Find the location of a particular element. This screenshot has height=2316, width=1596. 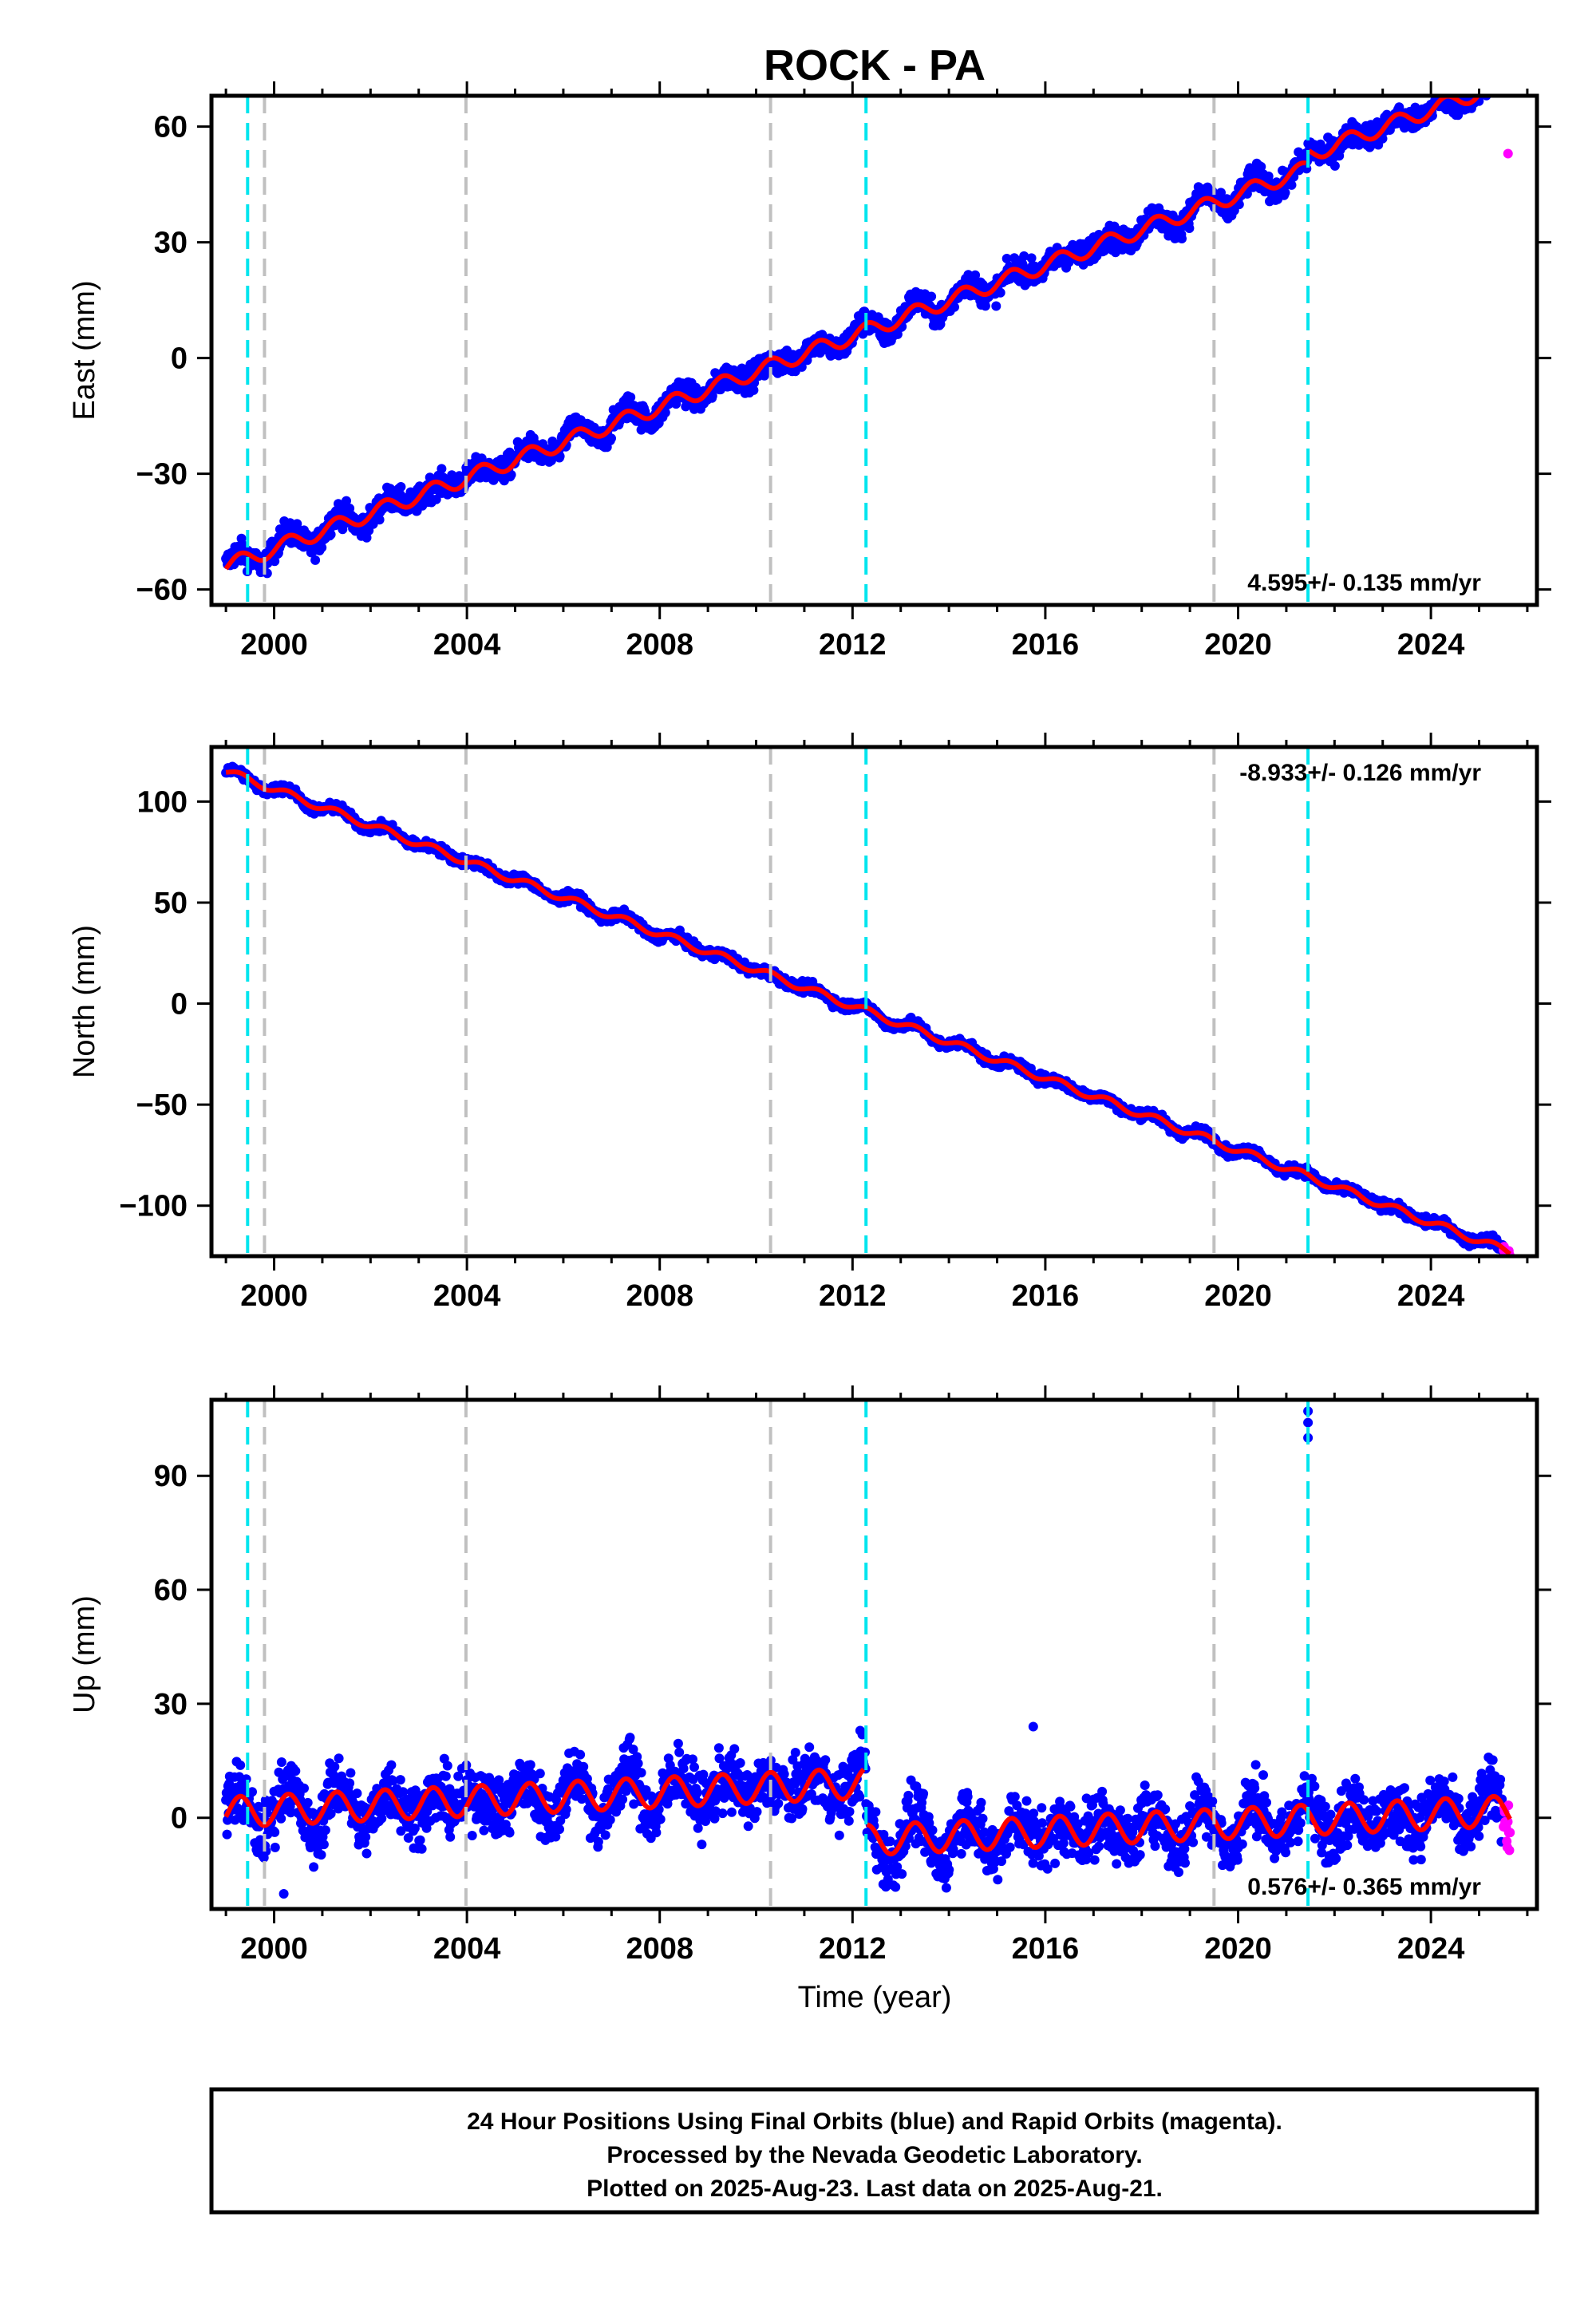

east-velocity-label: 4.595+/- 0.135 mm/yr is located at coordinates (1364, 583).